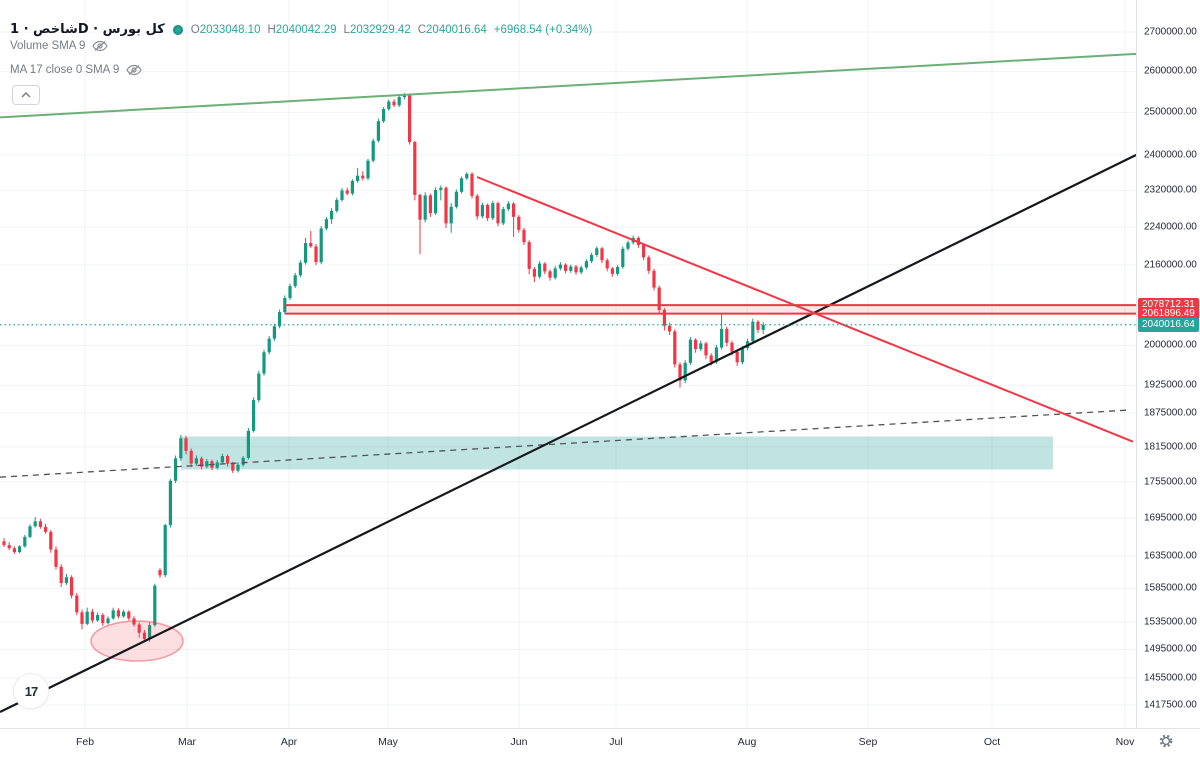  I want to click on collapse-legend-button, so click(26, 95).